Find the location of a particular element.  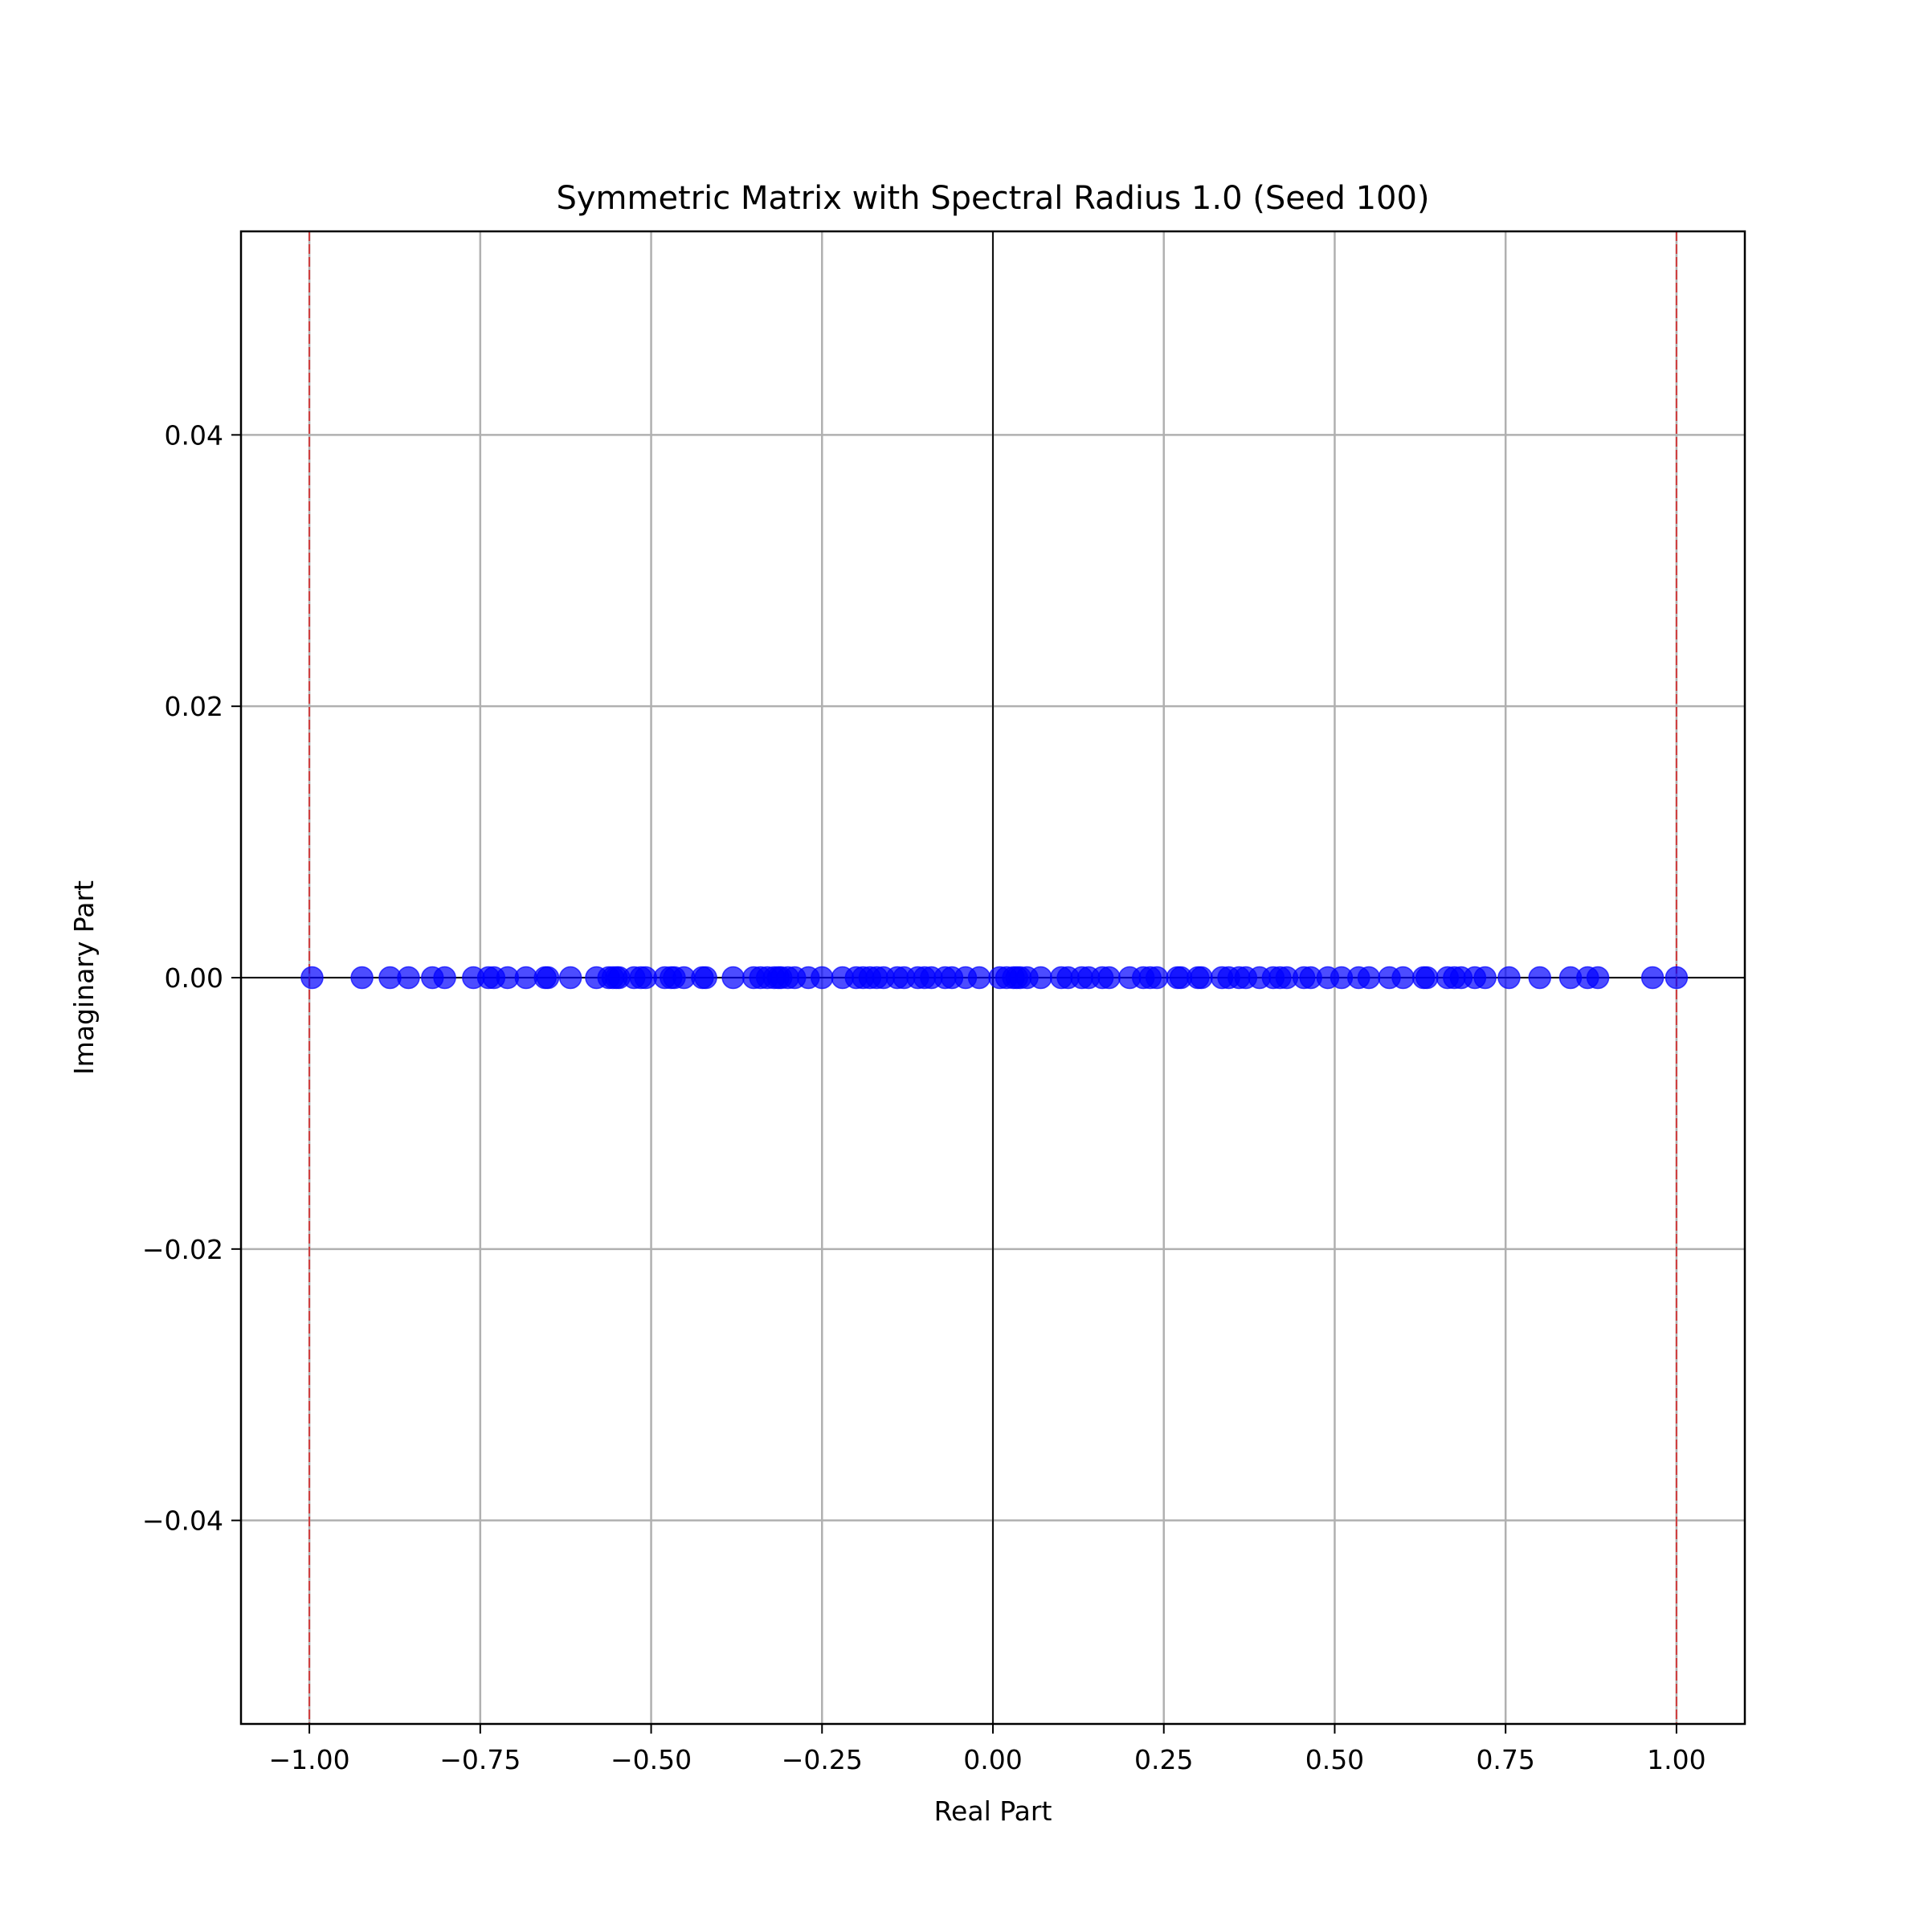

x-tick-label: 0.75 is located at coordinates (1505, 1760).